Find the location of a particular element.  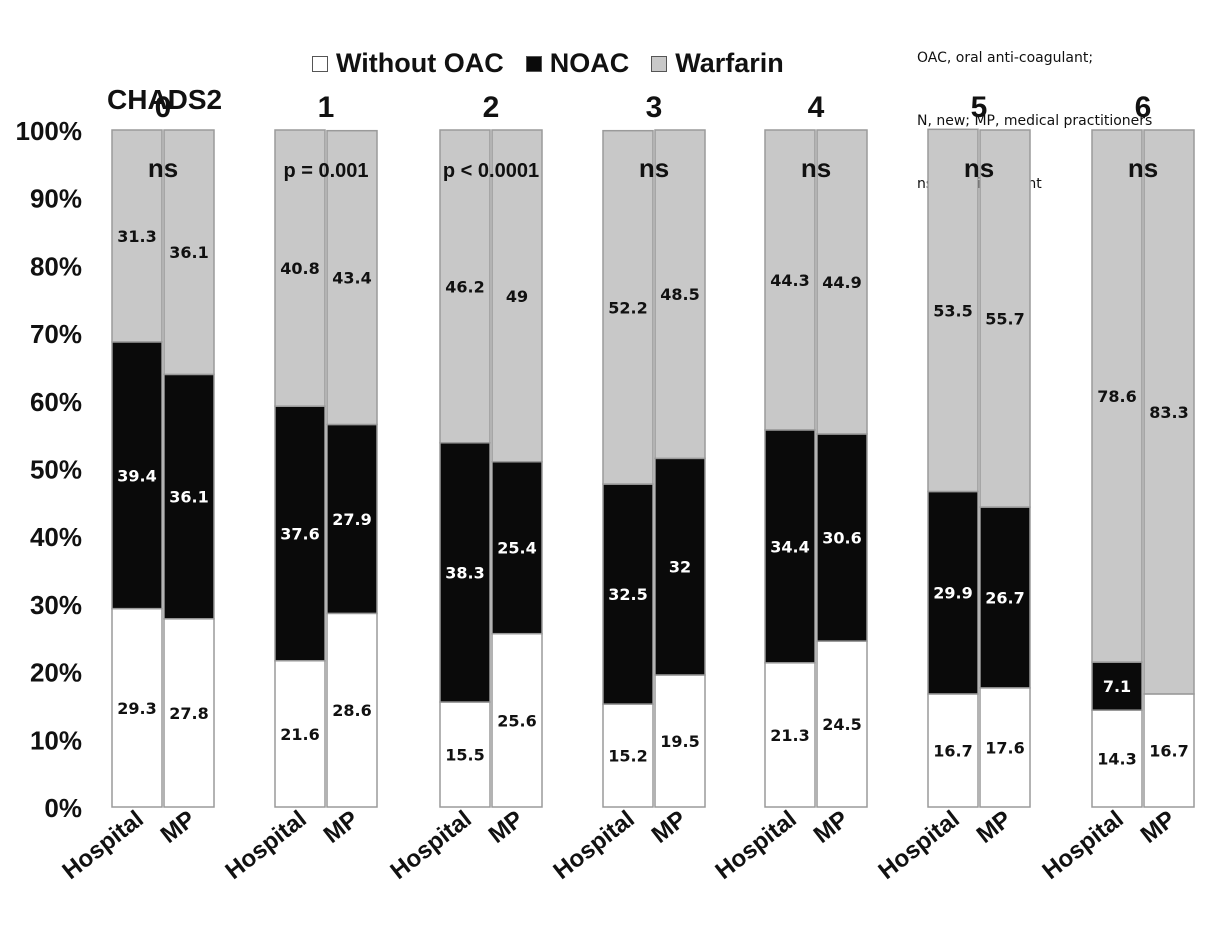

legend-swatch-warfarin is located at coordinates (659, 63).